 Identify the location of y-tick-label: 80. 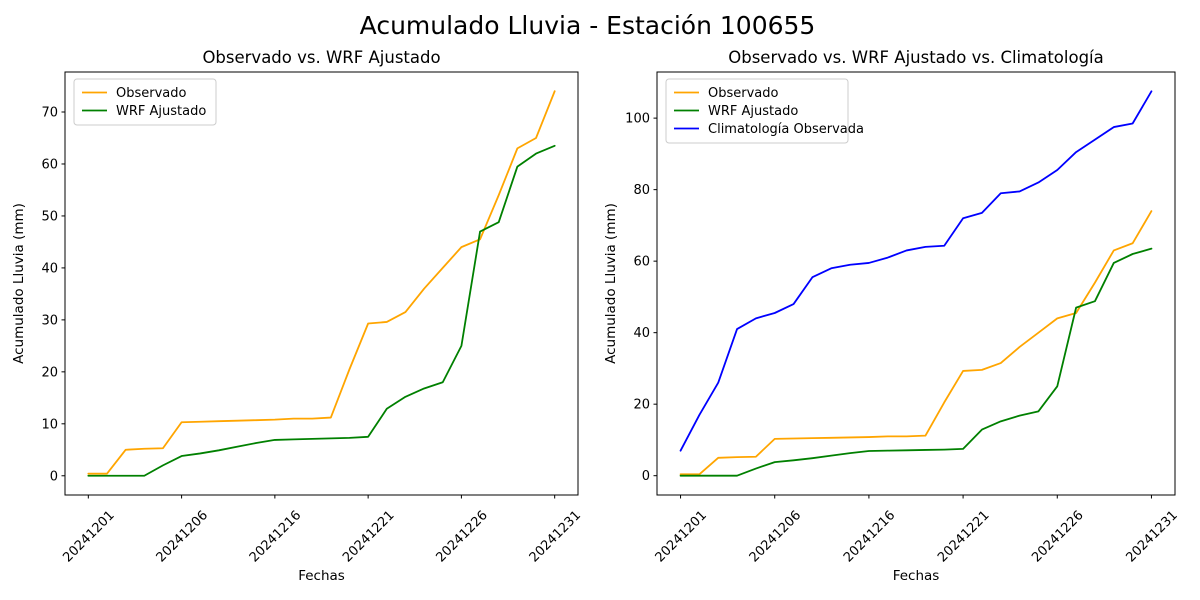
(641, 190).